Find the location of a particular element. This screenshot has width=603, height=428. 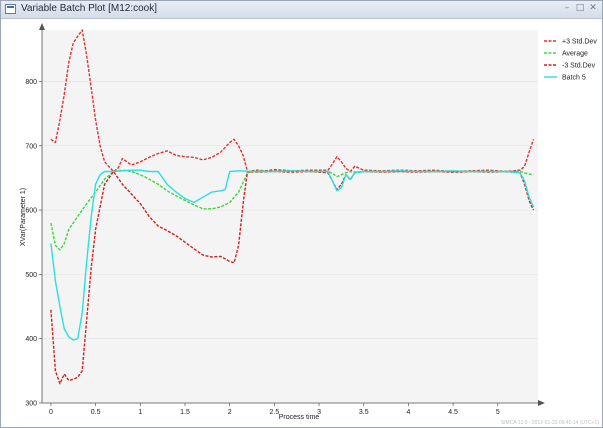

title-bar: Variable Batch Plot [M12:cook] – □ ✕ is located at coordinates (301, 10).